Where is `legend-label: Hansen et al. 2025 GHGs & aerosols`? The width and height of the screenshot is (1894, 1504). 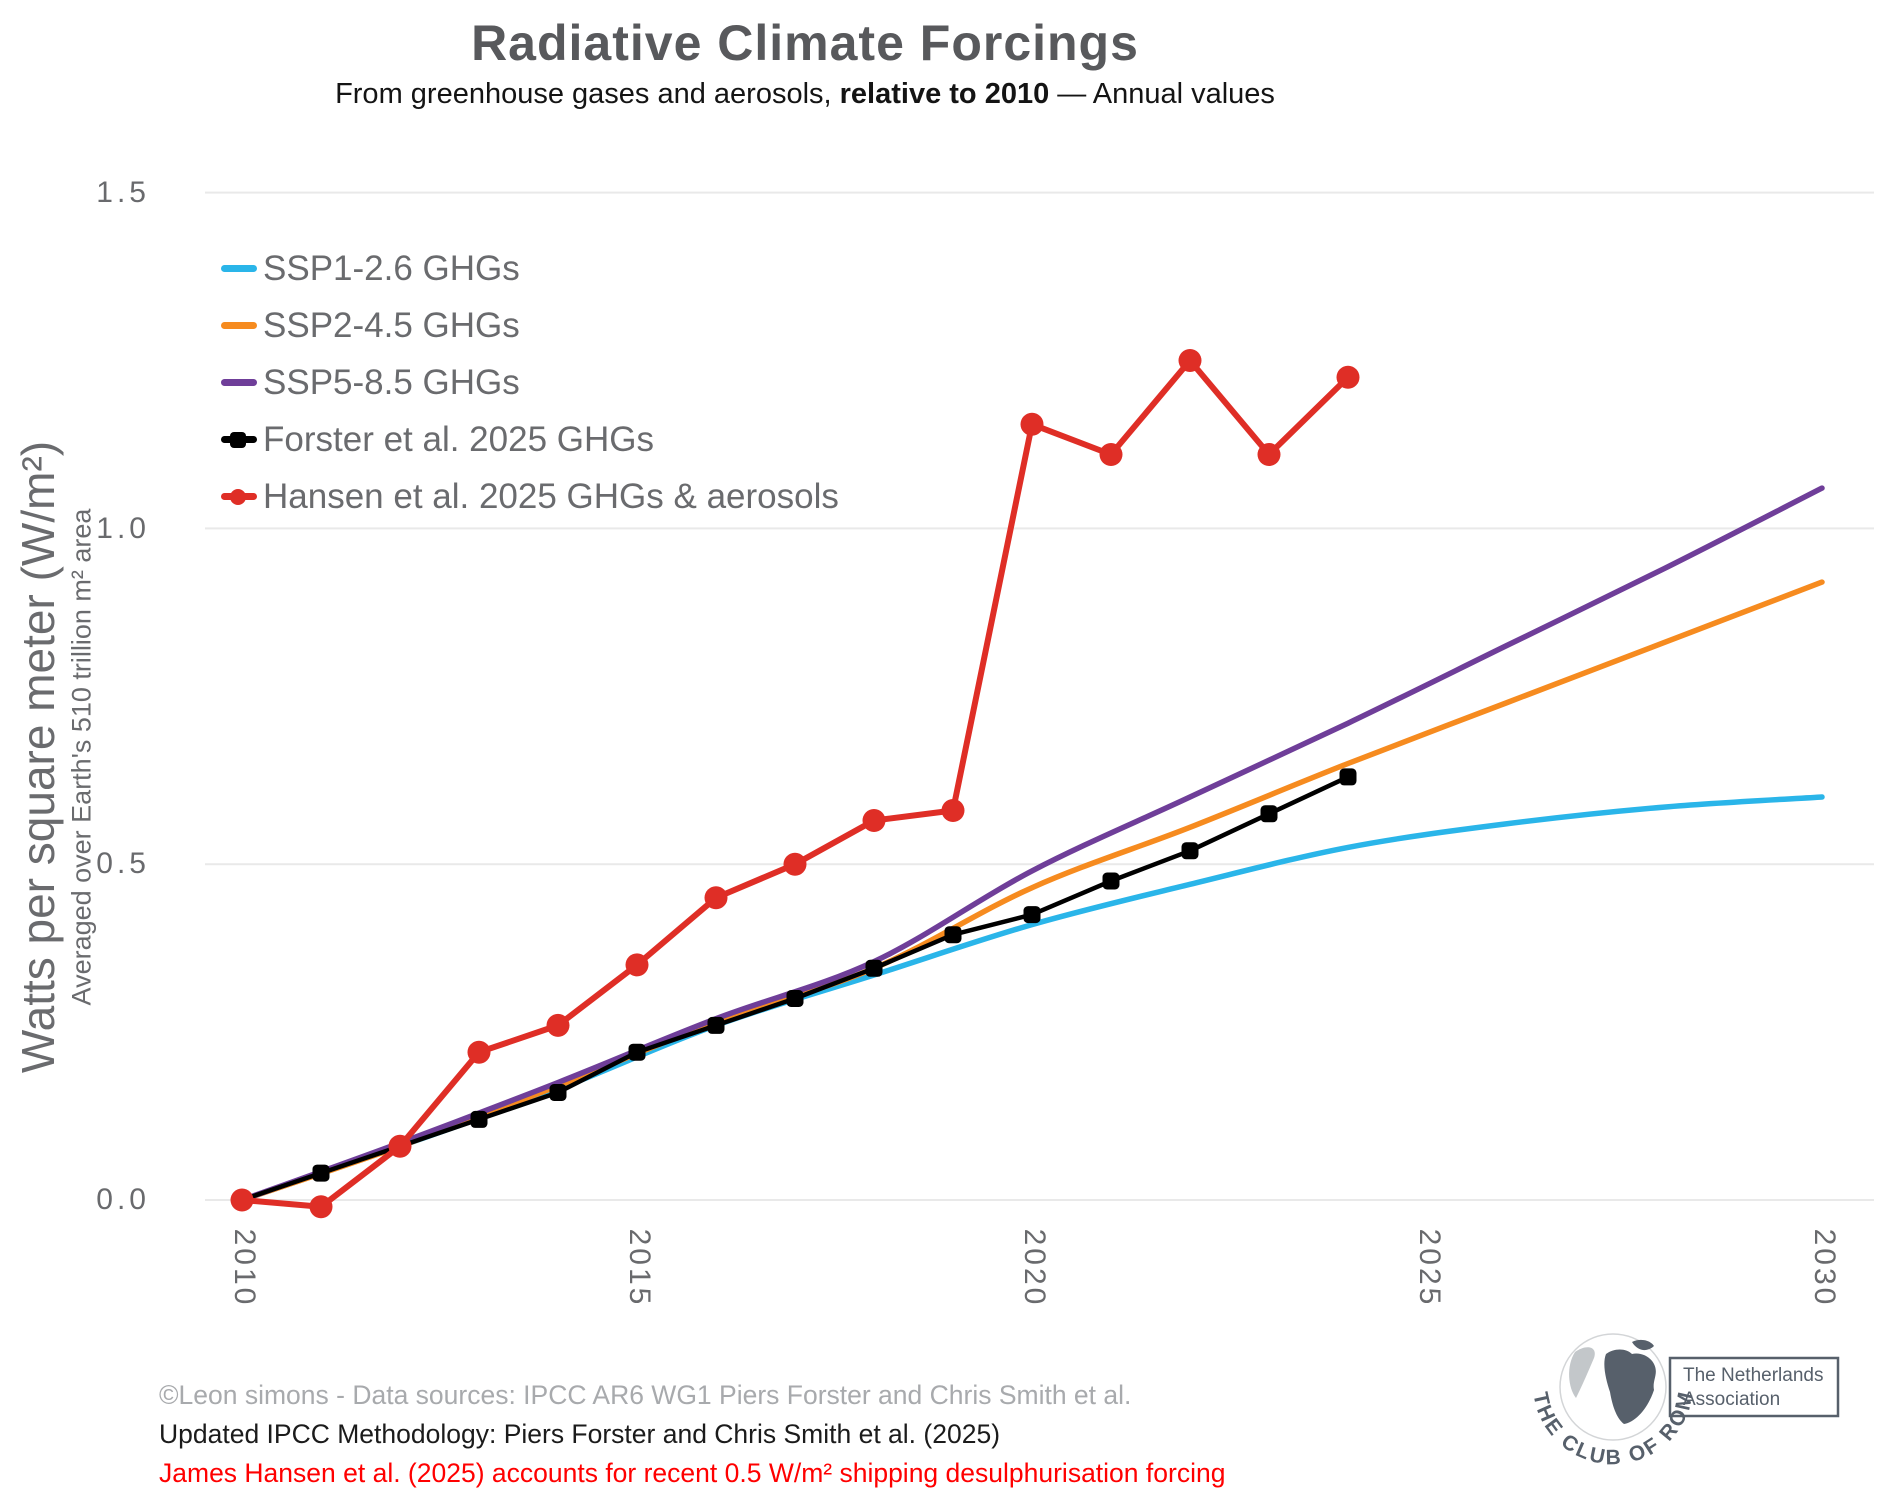
legend-label: Hansen et al. 2025 GHGs & aerosols is located at coordinates (551, 496).